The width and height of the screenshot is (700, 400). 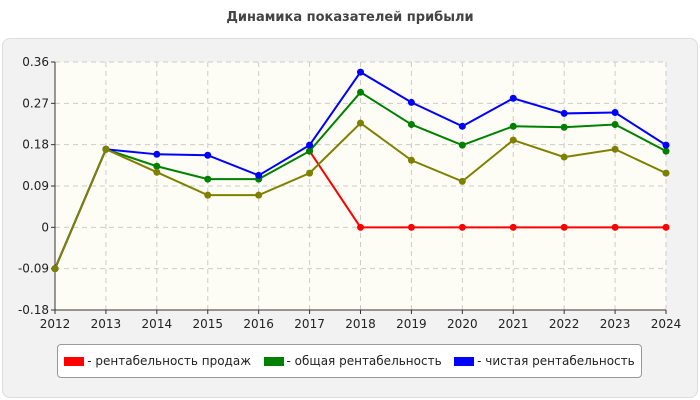 I want to click on y-tick-label: -0.09, so click(x=33, y=269).